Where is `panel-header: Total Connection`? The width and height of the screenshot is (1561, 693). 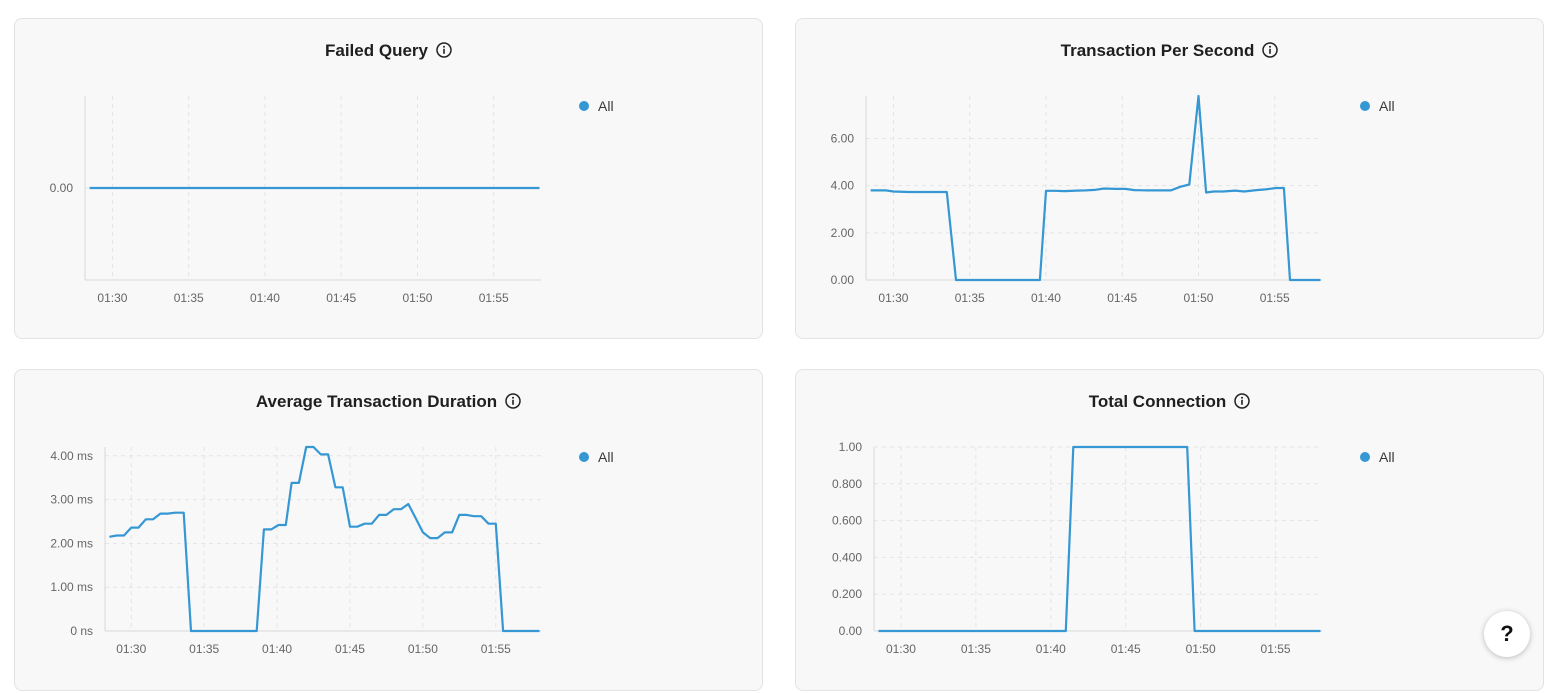 panel-header: Total Connection is located at coordinates (1169, 403).